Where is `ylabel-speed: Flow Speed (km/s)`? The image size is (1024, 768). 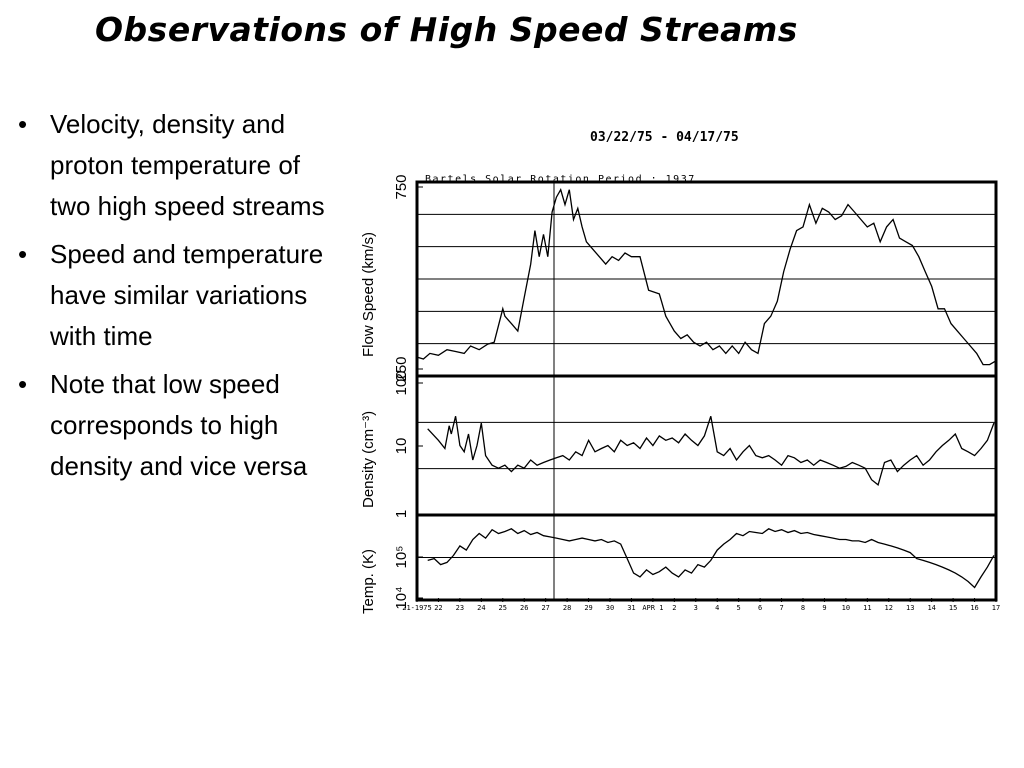
ylabel-speed: Flow Speed (km/s) is located at coordinates (368, 294).